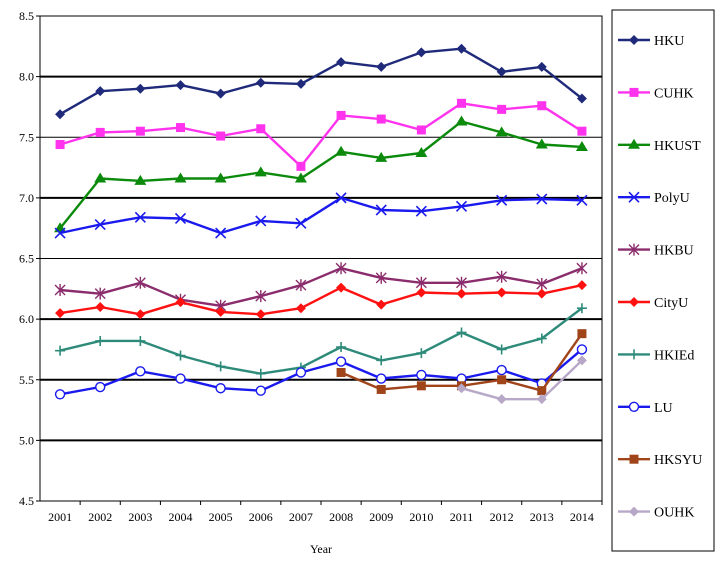 This screenshot has height=563, width=720. What do you see at coordinates (672, 198) in the screenshot?
I see `legend-label: PolyU` at bounding box center [672, 198].